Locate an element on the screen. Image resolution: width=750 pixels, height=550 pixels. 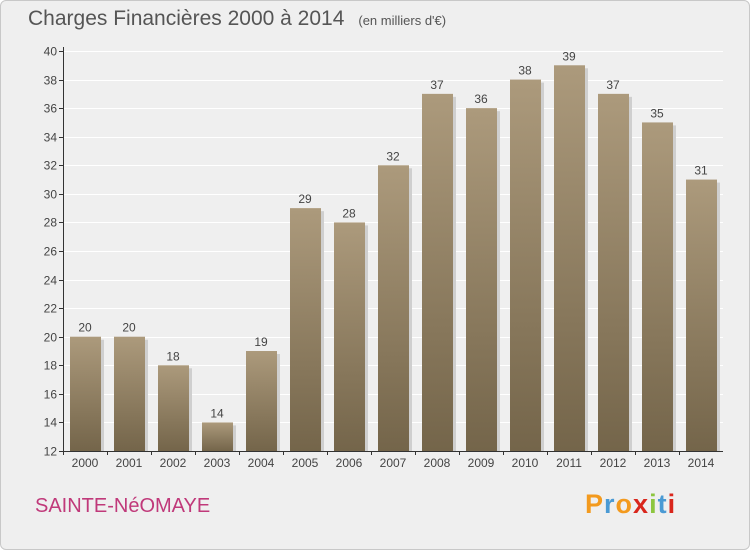
x-tick-label: 2013 is located at coordinates (657, 463).